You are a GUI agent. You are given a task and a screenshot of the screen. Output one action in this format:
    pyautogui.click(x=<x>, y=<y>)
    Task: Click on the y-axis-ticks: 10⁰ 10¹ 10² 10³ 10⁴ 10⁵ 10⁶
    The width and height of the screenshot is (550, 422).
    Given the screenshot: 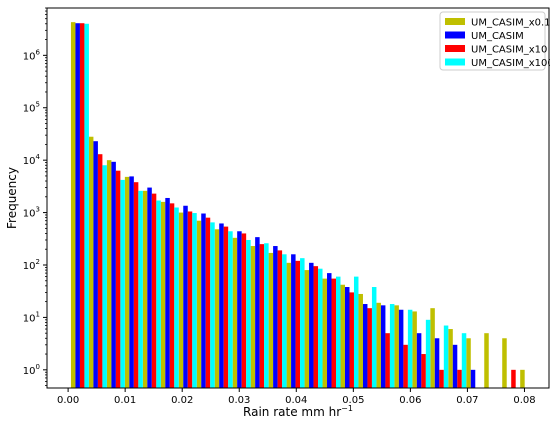 What is the action you would take?
    pyautogui.click(x=35, y=197)
    